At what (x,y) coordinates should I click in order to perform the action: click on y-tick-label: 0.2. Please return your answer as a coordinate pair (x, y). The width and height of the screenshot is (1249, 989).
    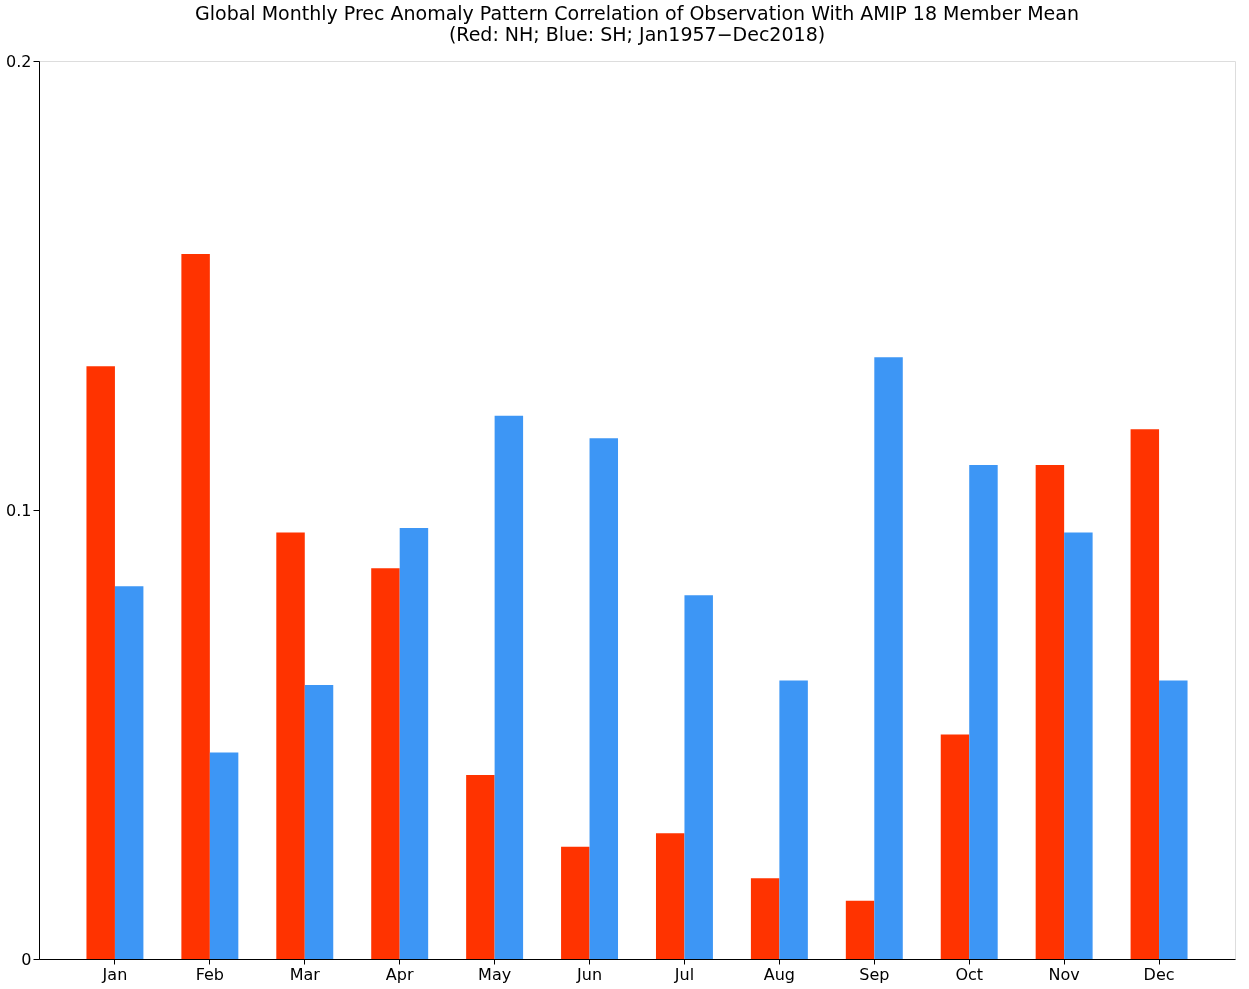
    Looking at the image, I should click on (19, 61).